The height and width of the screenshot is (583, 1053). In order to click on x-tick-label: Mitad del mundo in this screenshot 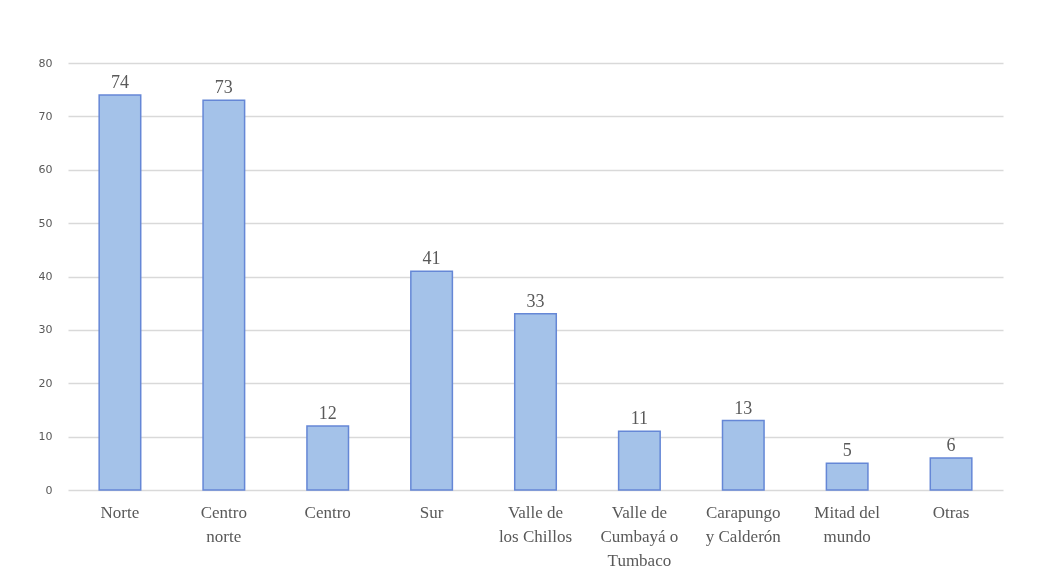, I will do `click(847, 524)`.